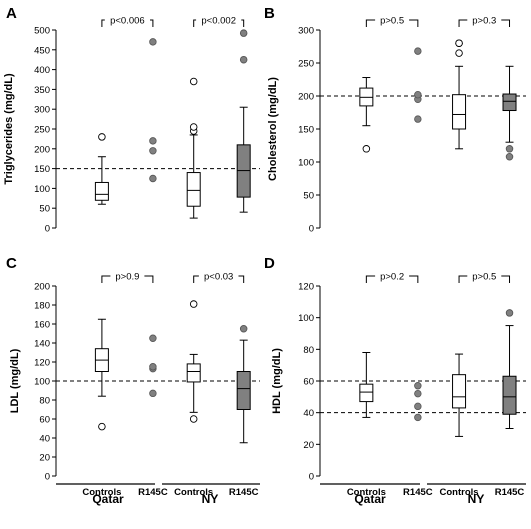 This screenshot has height=529, width=531. I want to click on p-value-label: p<0.002, so click(218, 21).